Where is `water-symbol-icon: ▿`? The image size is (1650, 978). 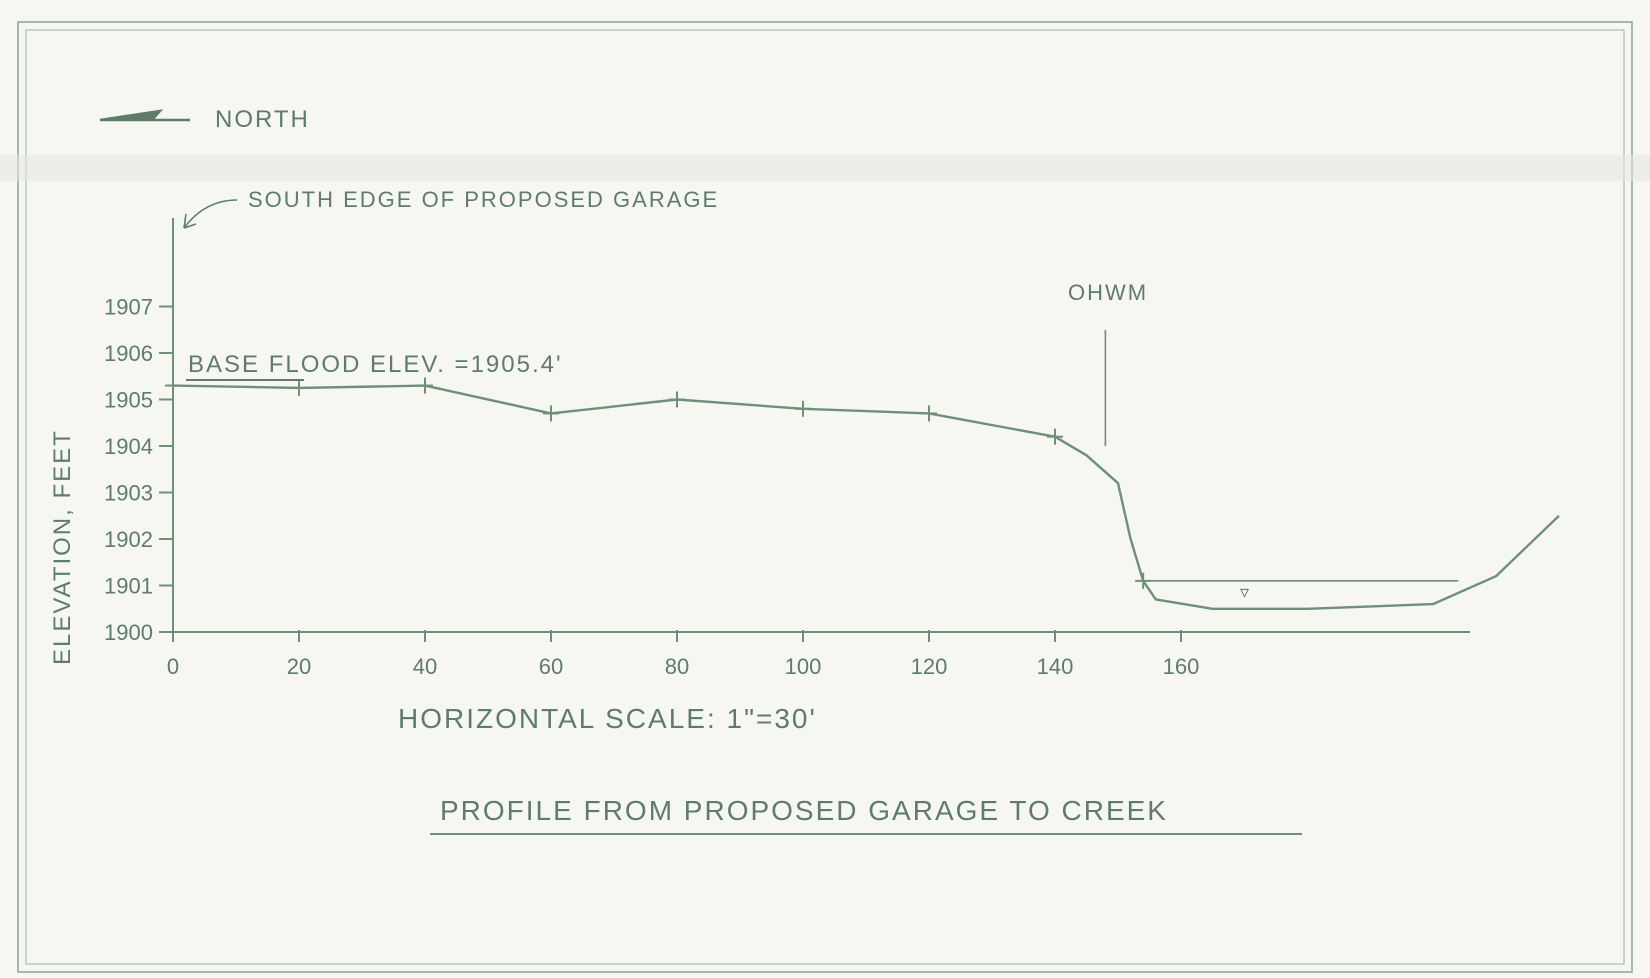
water-symbol-icon: ▿ is located at coordinates (1244, 592).